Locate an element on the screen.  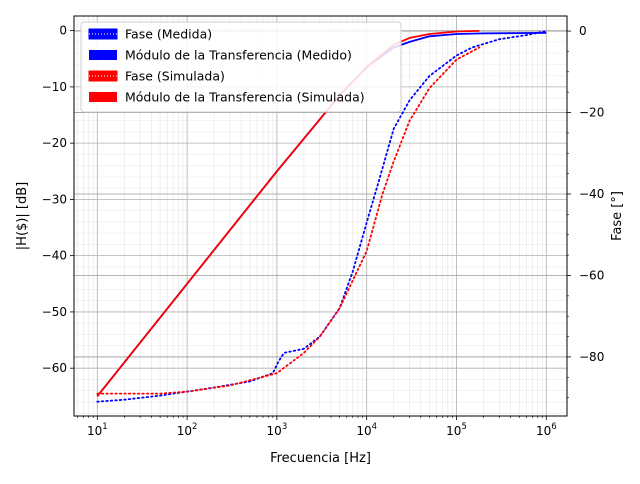
x-tick-label: 10⁵ is located at coordinates (456, 430).